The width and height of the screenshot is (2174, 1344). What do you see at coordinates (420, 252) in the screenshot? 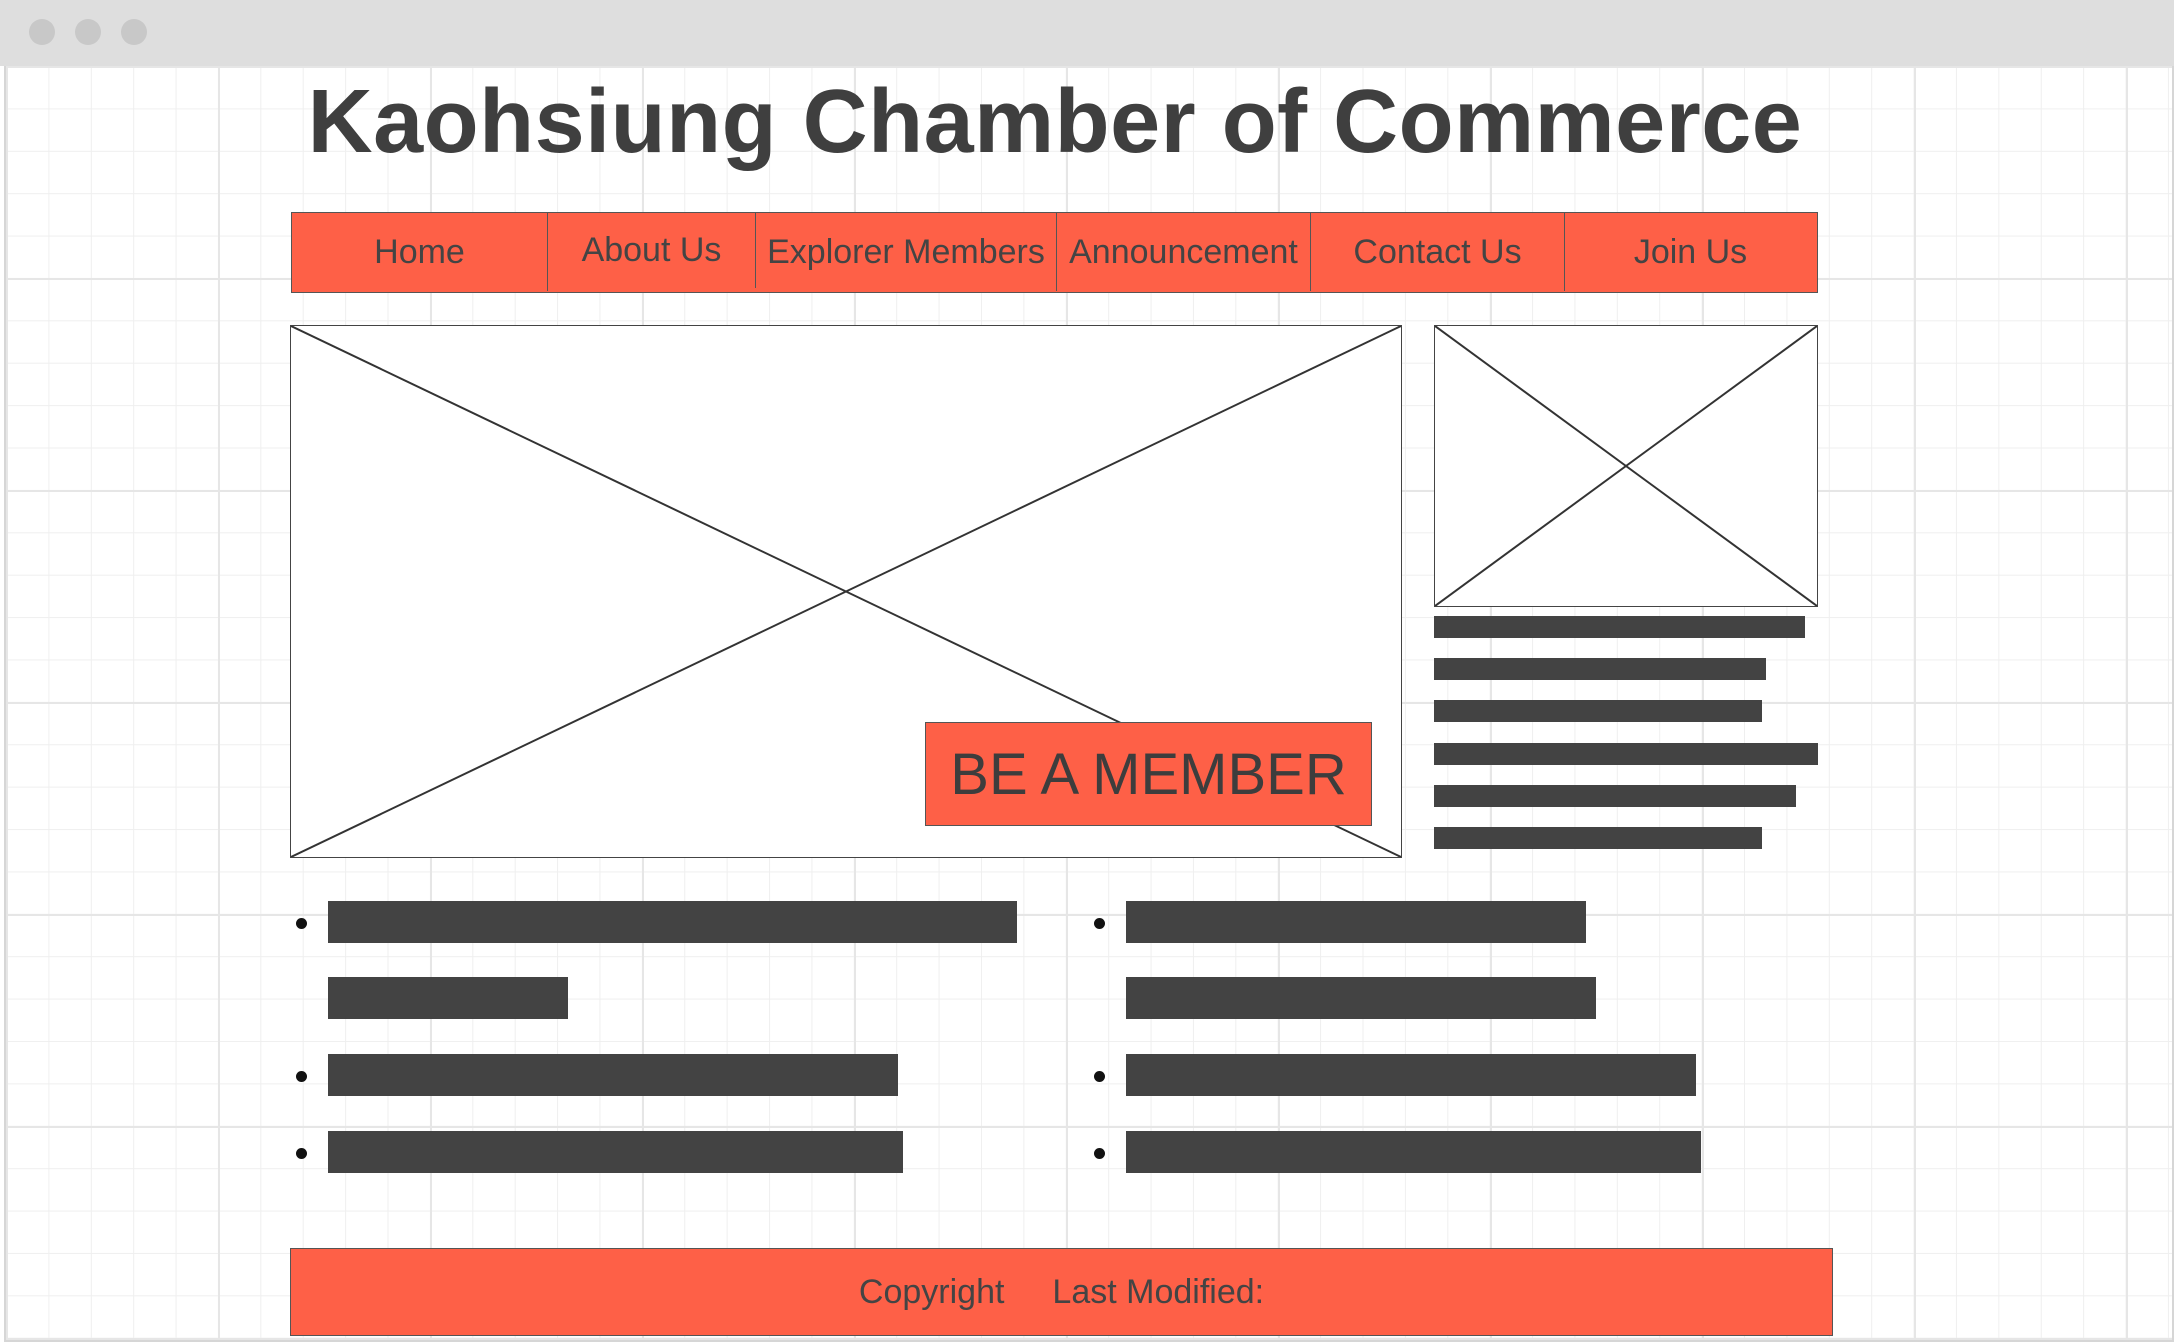
I see `nav-item-home: Home` at bounding box center [420, 252].